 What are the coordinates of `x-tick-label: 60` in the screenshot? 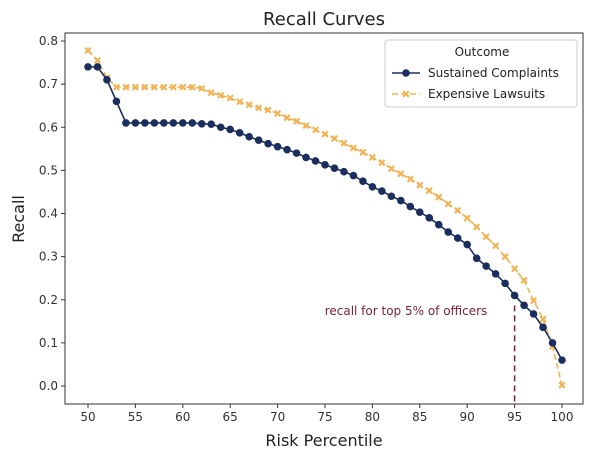 It's located at (182, 417).